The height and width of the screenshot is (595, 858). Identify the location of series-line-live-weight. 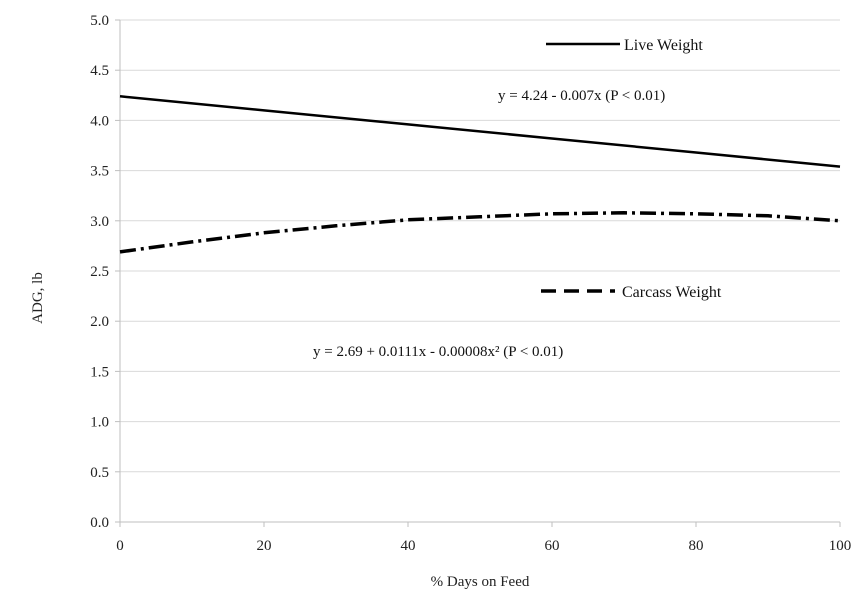
(480, 131).